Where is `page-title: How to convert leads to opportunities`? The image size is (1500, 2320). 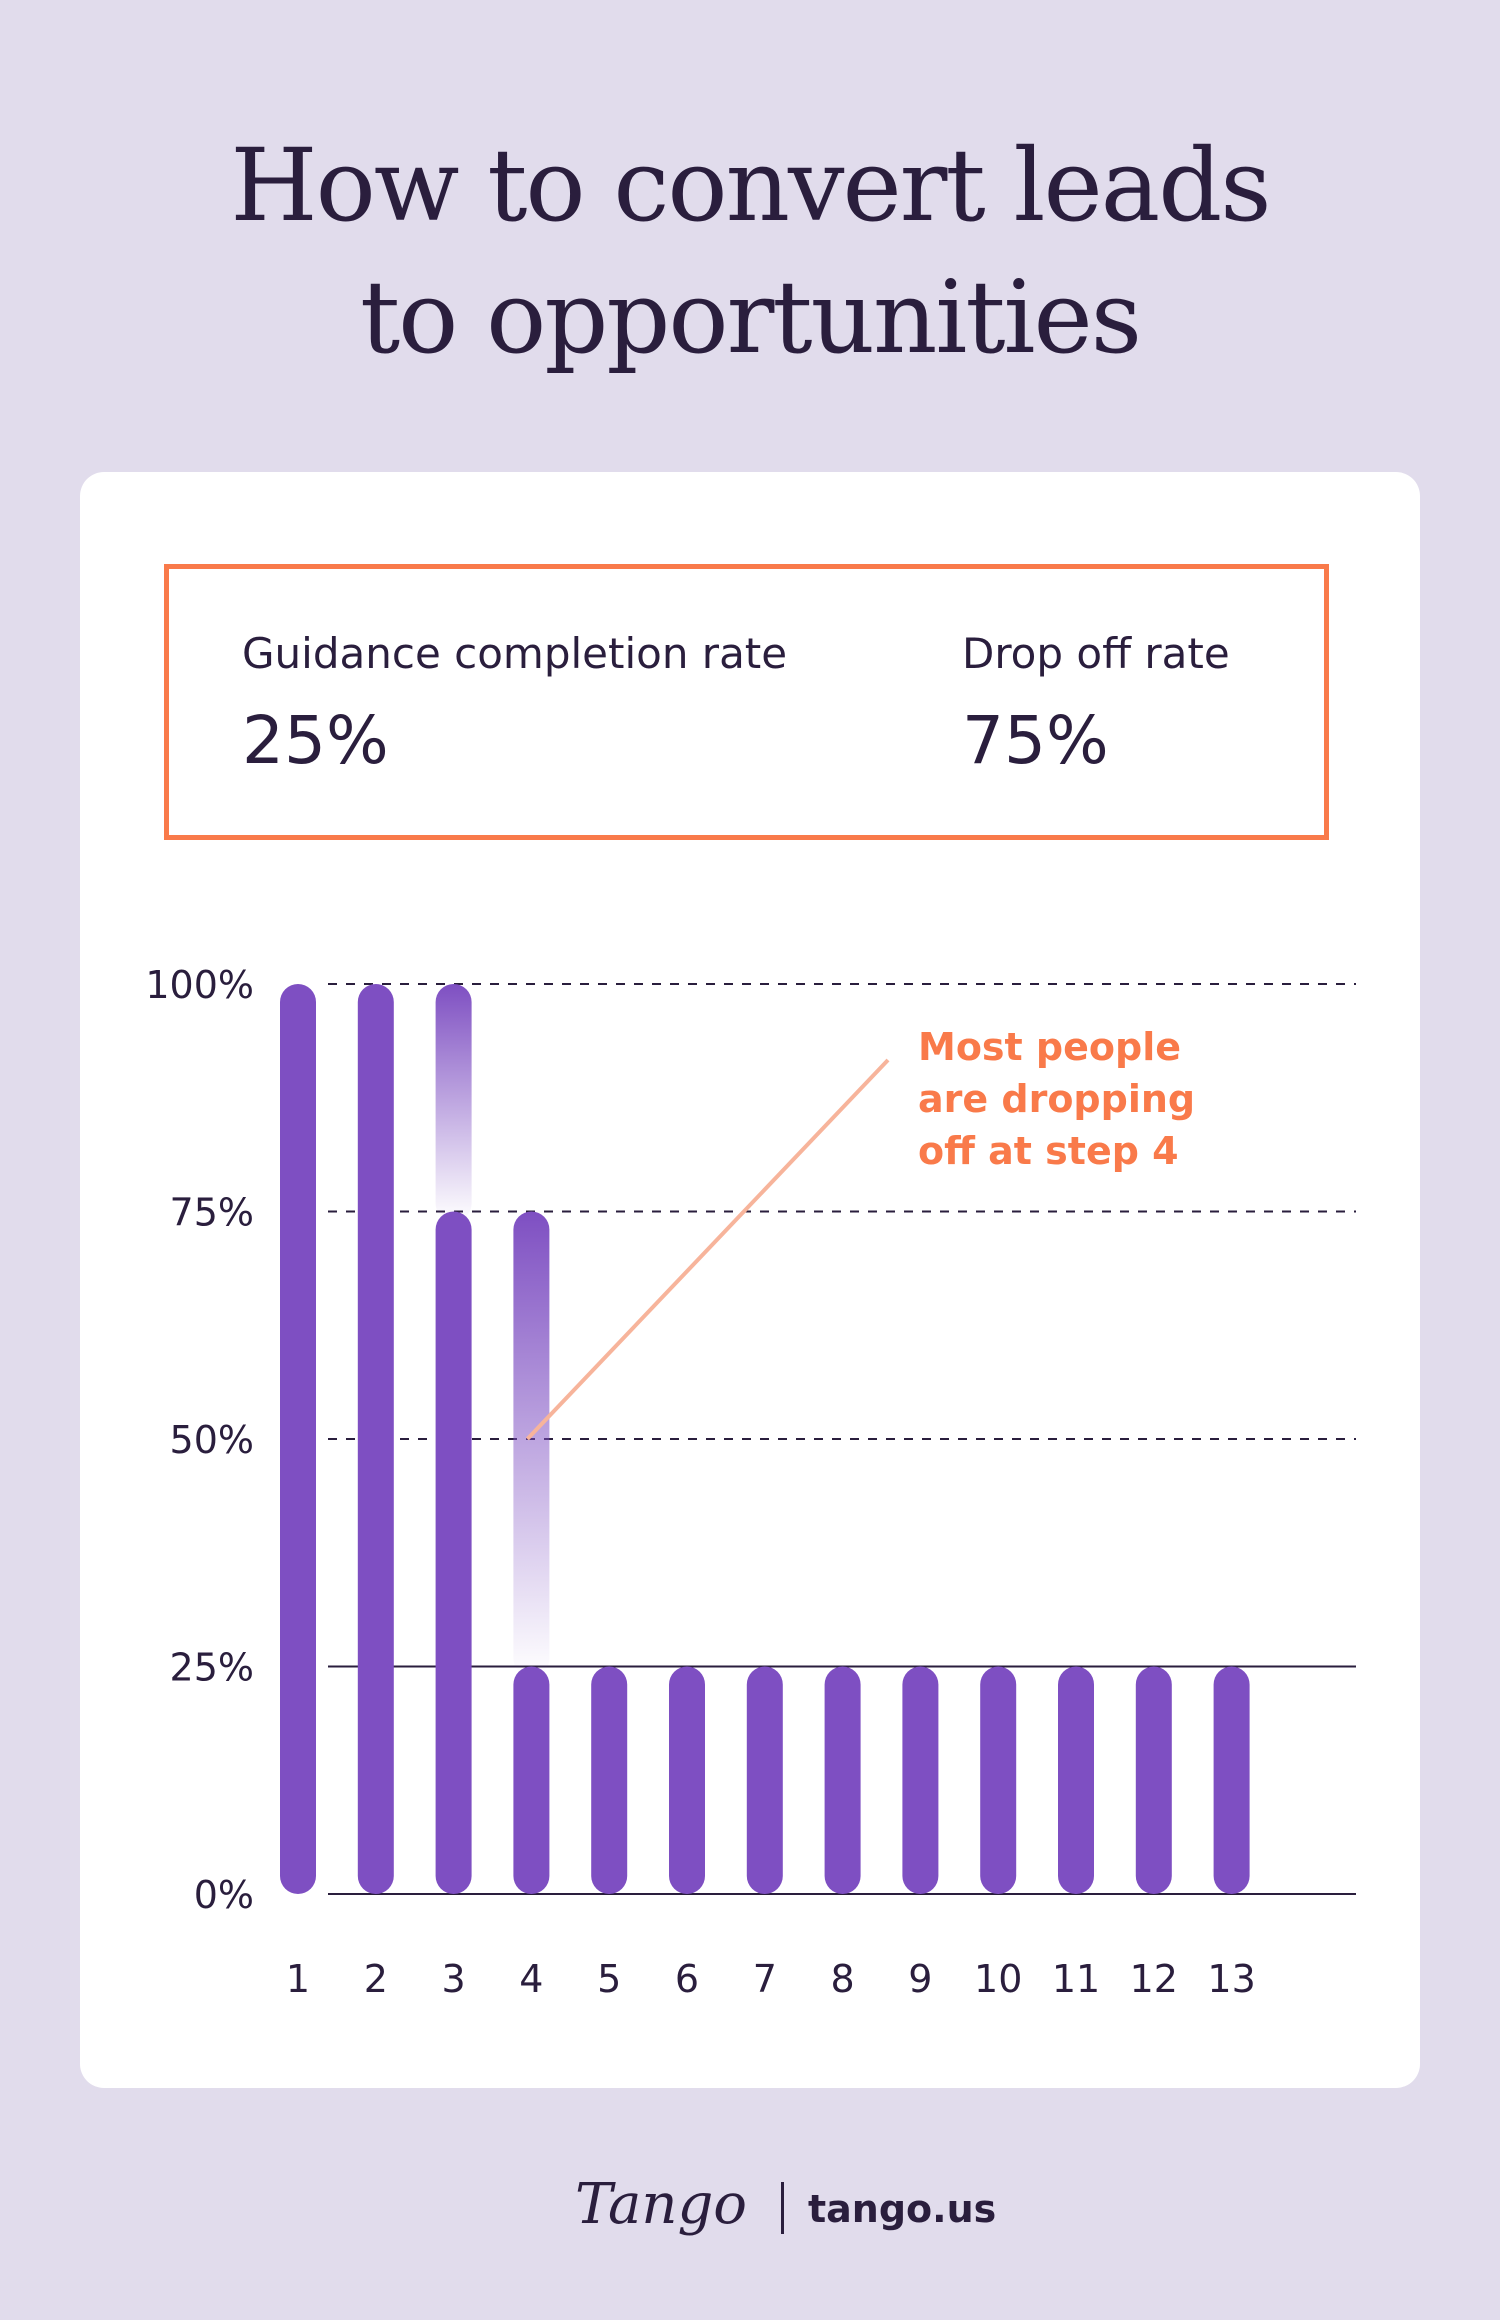
page-title: How to convert leads to opportunities is located at coordinates (750, 252).